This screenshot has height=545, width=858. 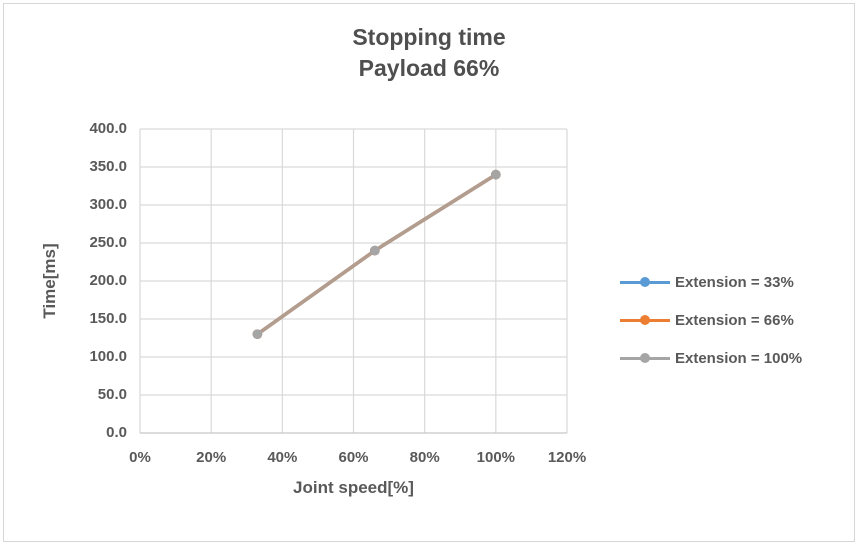 I want to click on x-tick-label: 100%, so click(x=496, y=457).